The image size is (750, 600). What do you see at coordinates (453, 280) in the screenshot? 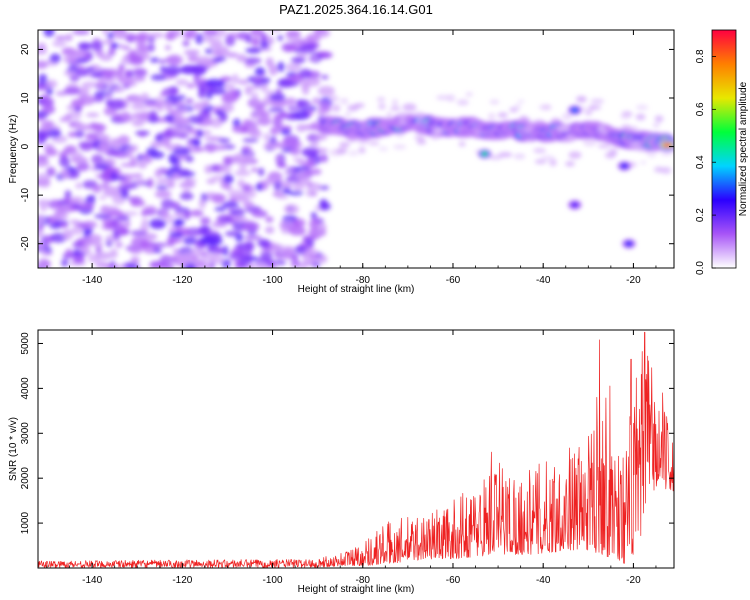
I see `x-tick-label: -60` at bounding box center [453, 280].